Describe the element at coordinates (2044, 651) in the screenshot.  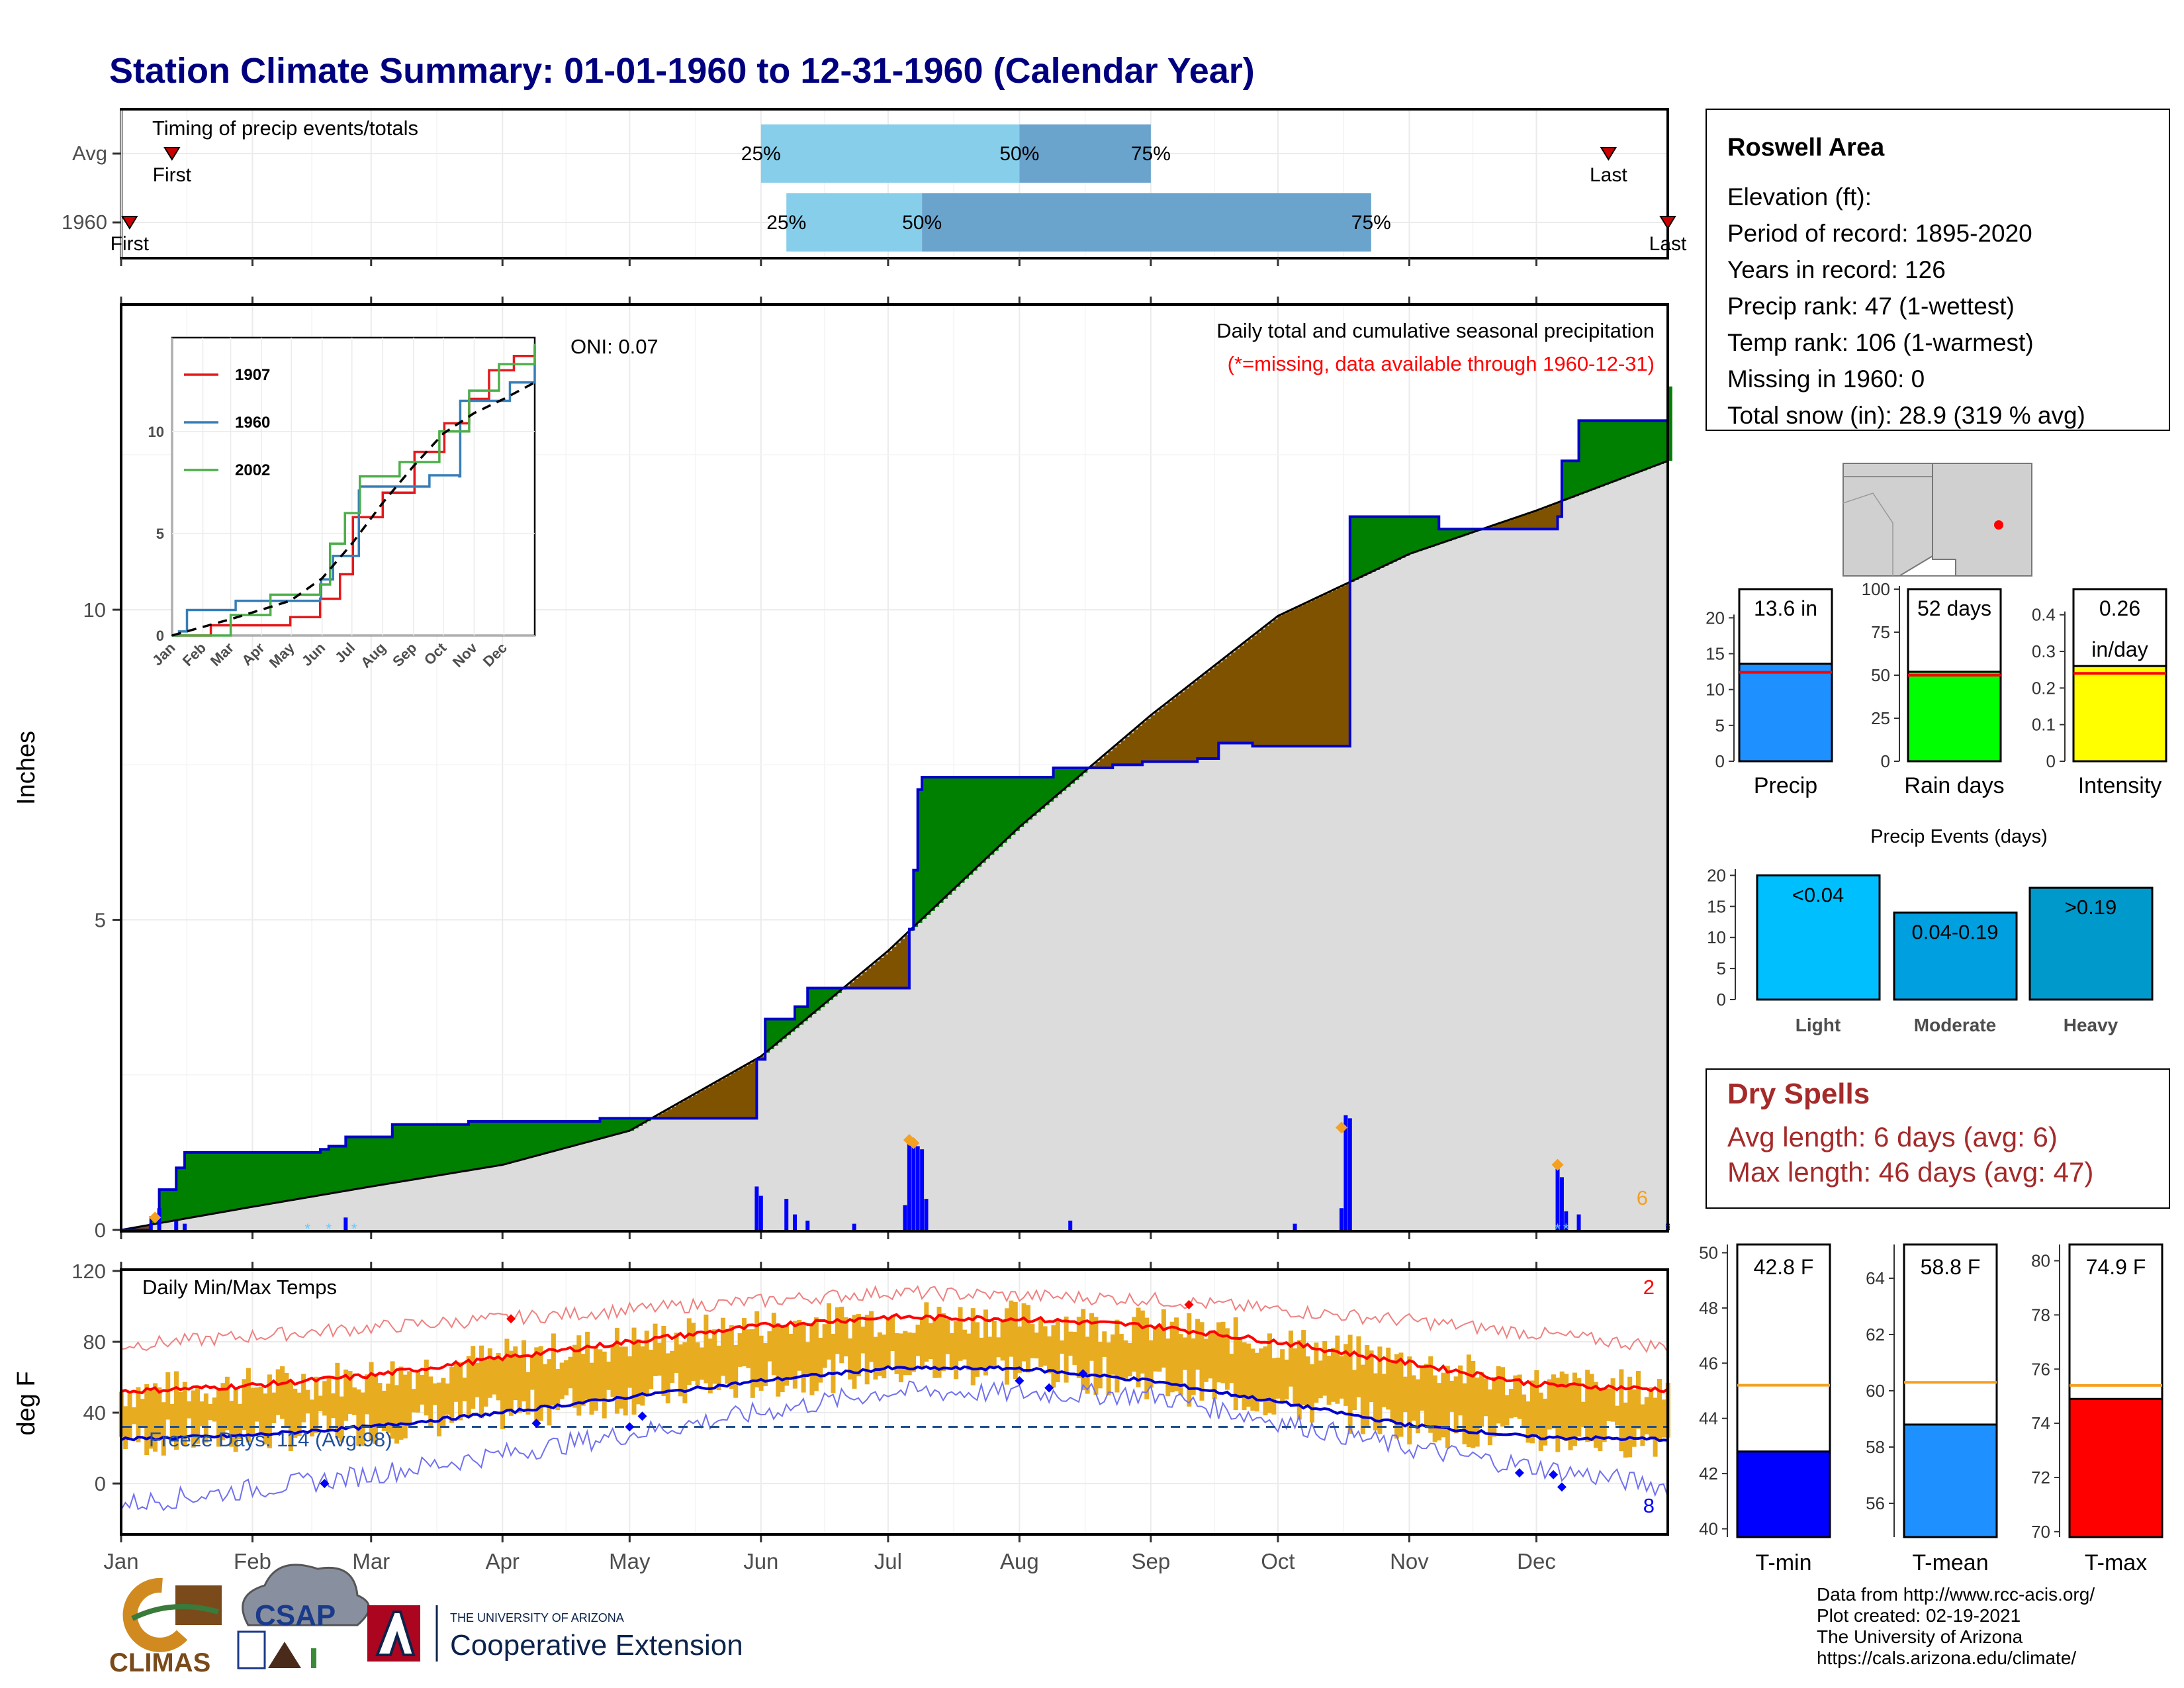
I see `mini-bar-tick-label: 0.3` at that location.